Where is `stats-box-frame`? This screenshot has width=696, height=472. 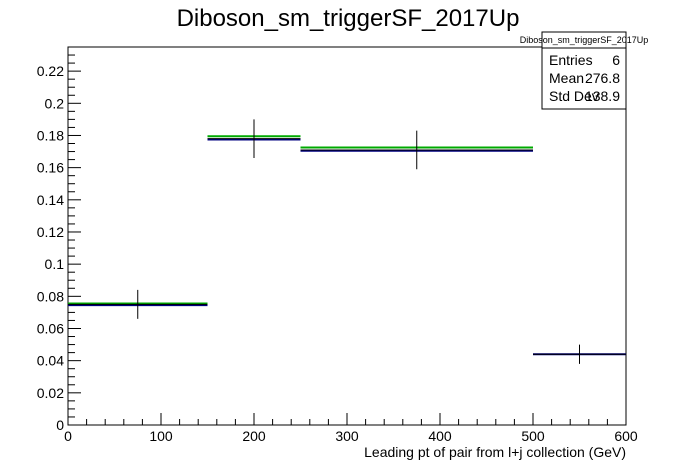 stats-box-frame is located at coordinates (584, 70).